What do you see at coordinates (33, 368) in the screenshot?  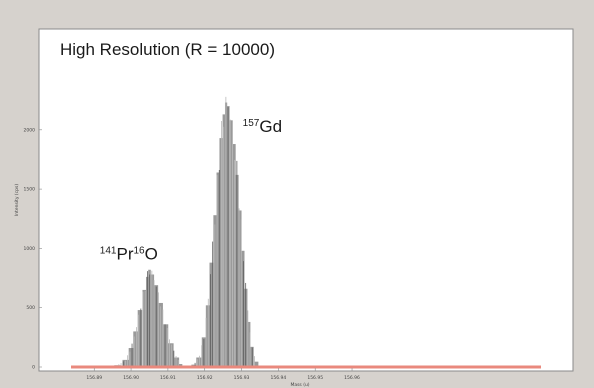 I see `y-tick-label: 0` at bounding box center [33, 368].